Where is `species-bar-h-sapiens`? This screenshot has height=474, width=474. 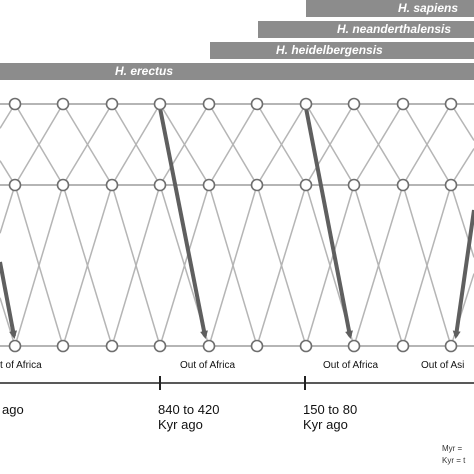 species-bar-h-sapiens is located at coordinates (390, 8).